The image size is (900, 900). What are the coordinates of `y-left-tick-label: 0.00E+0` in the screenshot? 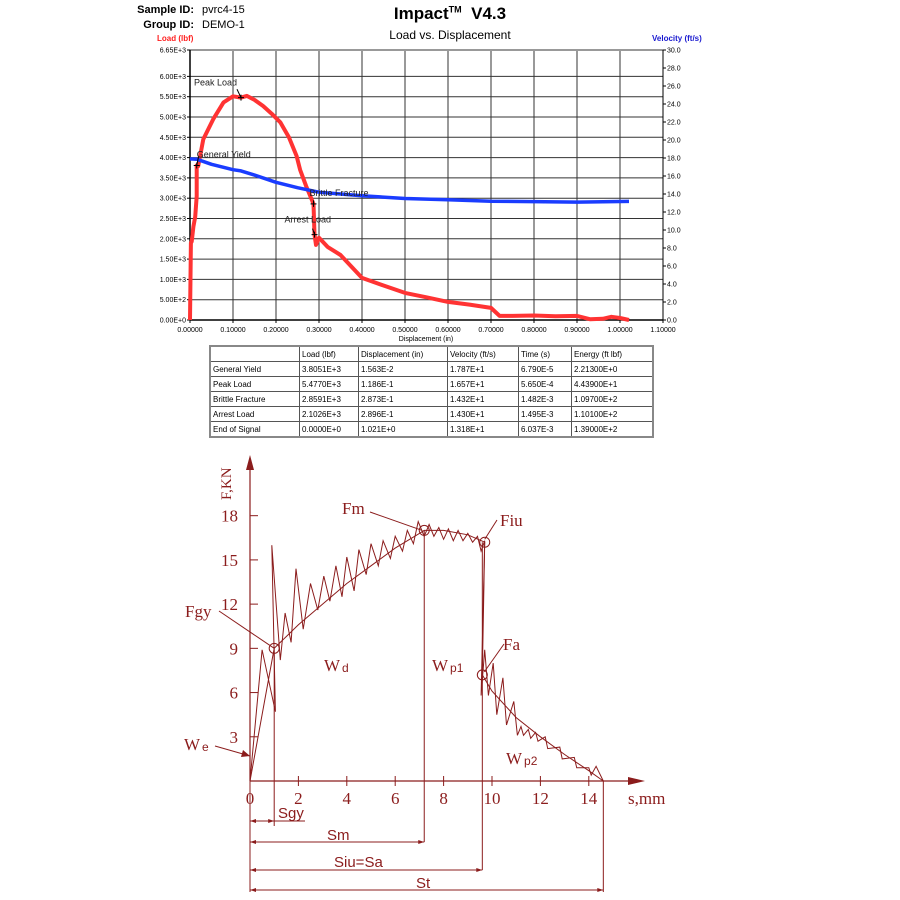 It's located at (173, 321).